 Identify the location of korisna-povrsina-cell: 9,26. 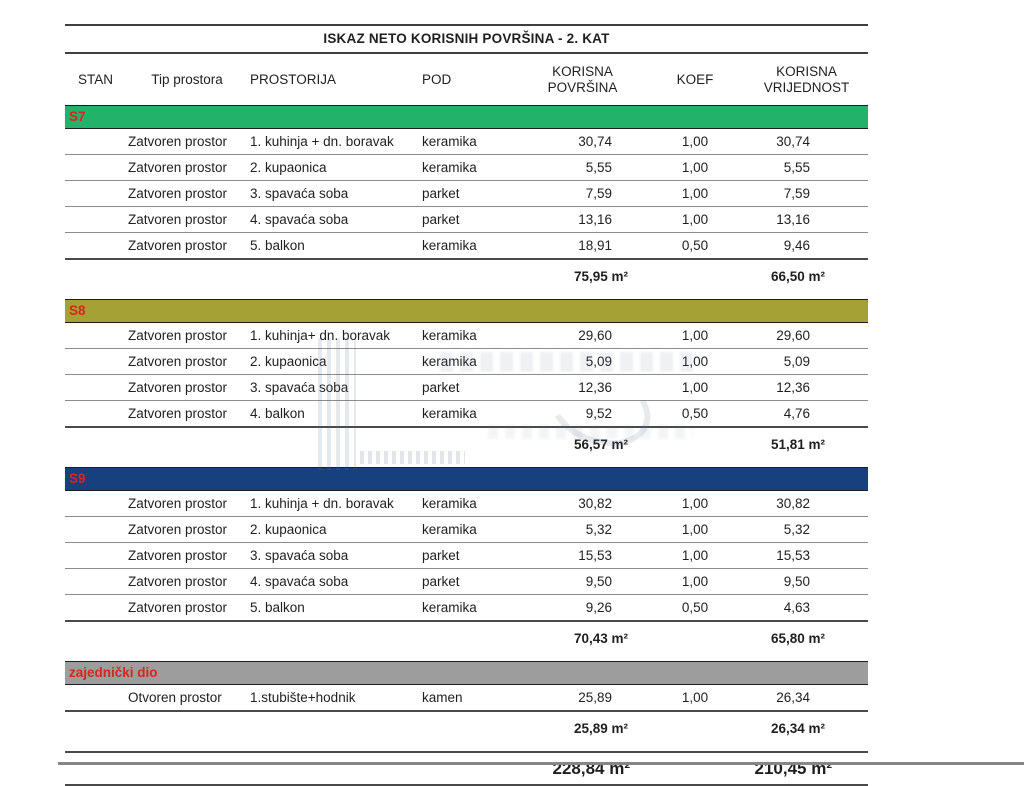
(598, 607).